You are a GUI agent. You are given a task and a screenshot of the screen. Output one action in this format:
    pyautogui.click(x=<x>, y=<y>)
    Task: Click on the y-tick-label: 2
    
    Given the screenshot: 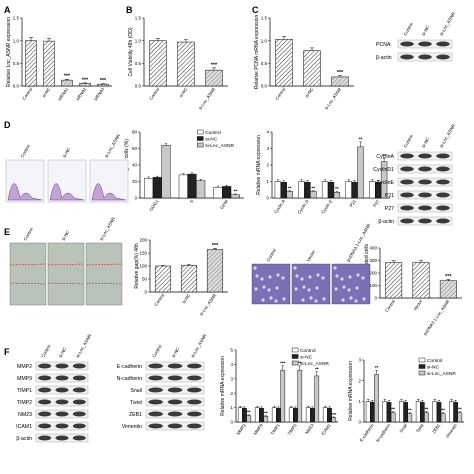 What is the action you would take?
    pyautogui.click(x=267, y=165)
    